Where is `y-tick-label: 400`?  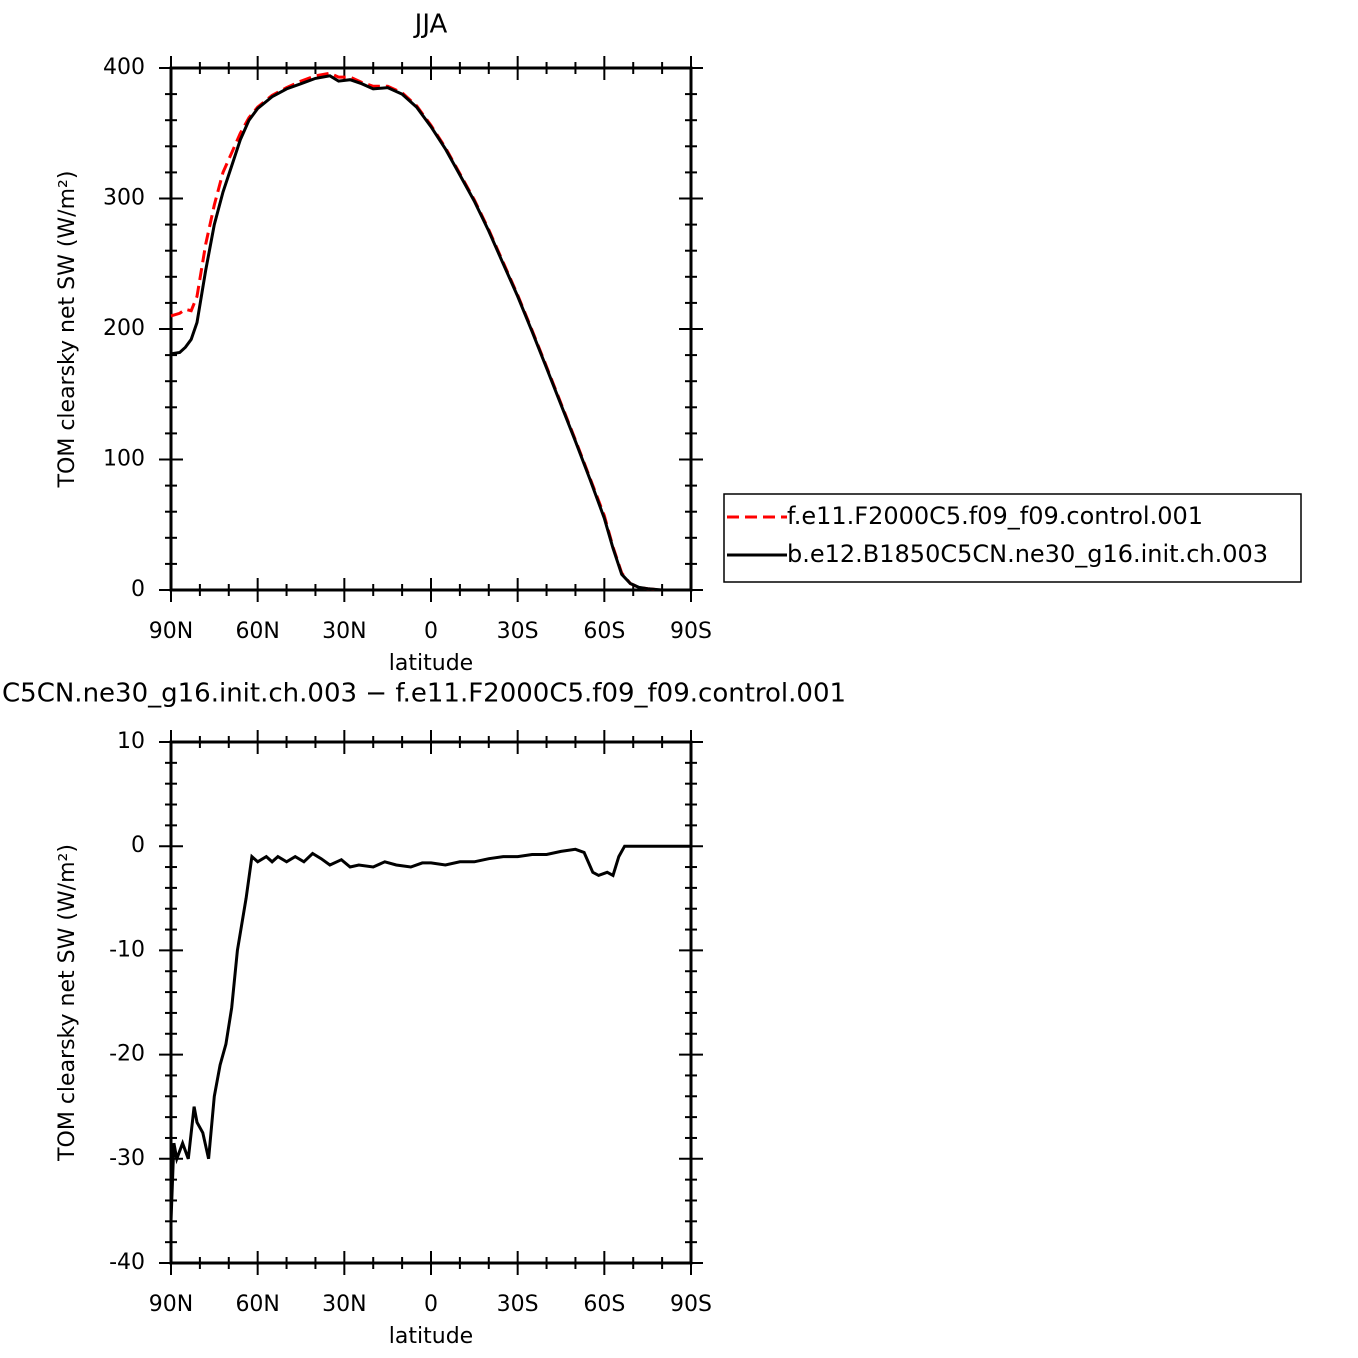 y-tick-label: 400 is located at coordinates (124, 67).